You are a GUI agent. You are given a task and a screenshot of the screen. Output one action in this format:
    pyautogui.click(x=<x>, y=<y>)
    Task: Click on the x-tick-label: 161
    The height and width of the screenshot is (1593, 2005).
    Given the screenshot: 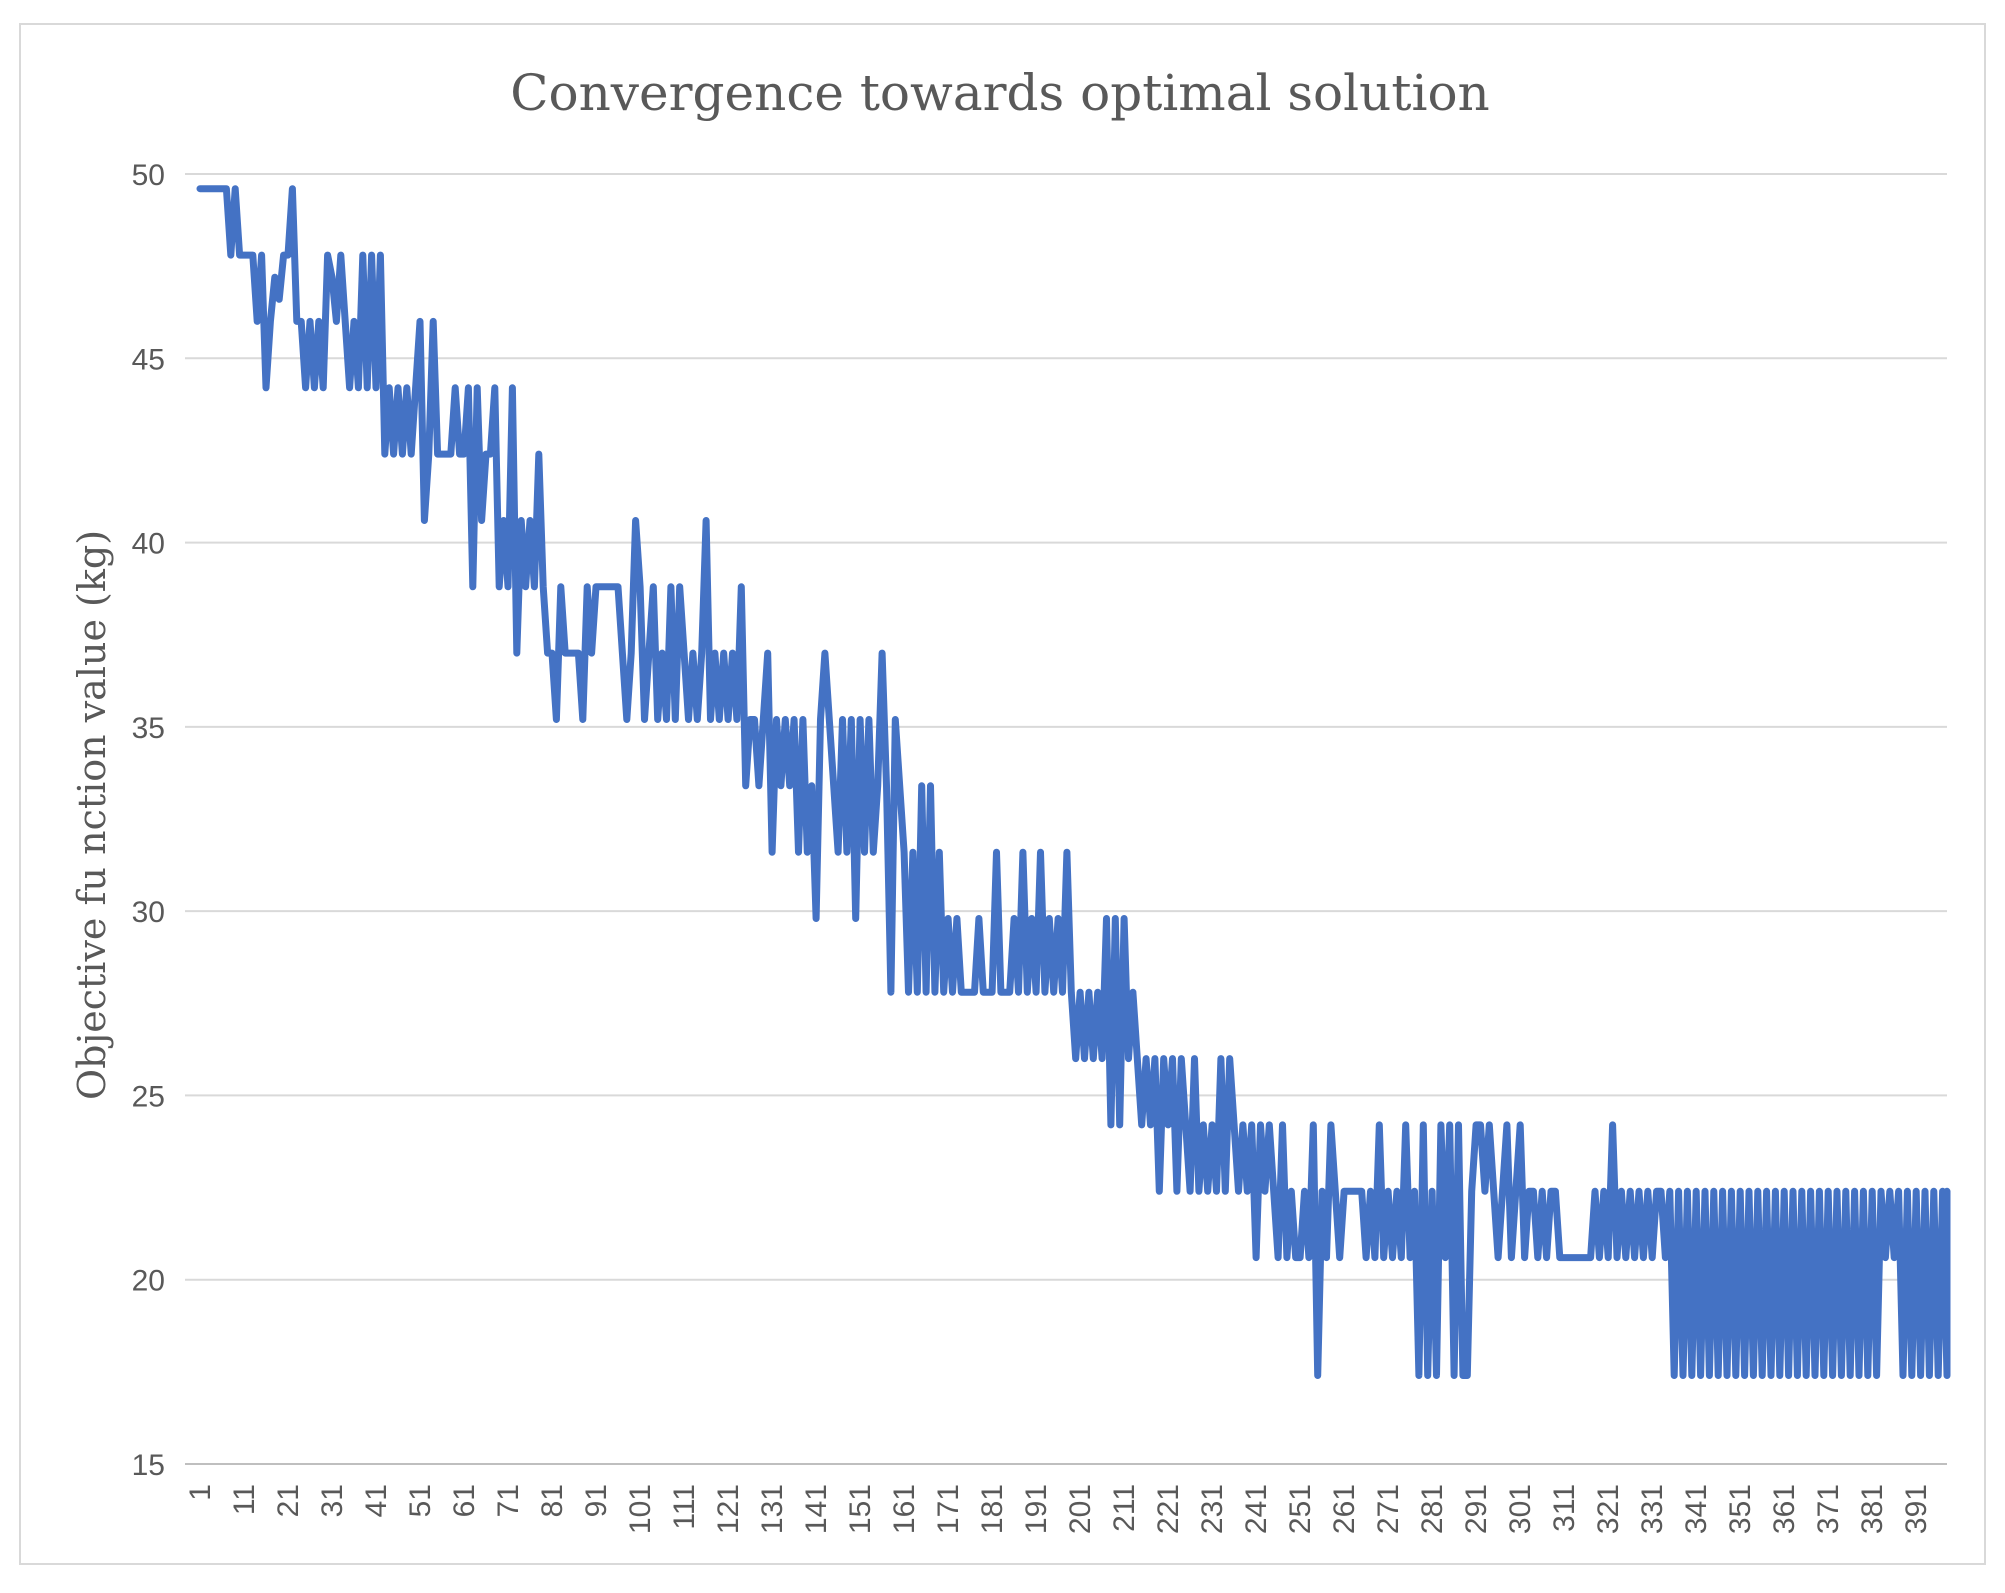 What is the action you would take?
    pyautogui.click(x=904, y=1509)
    